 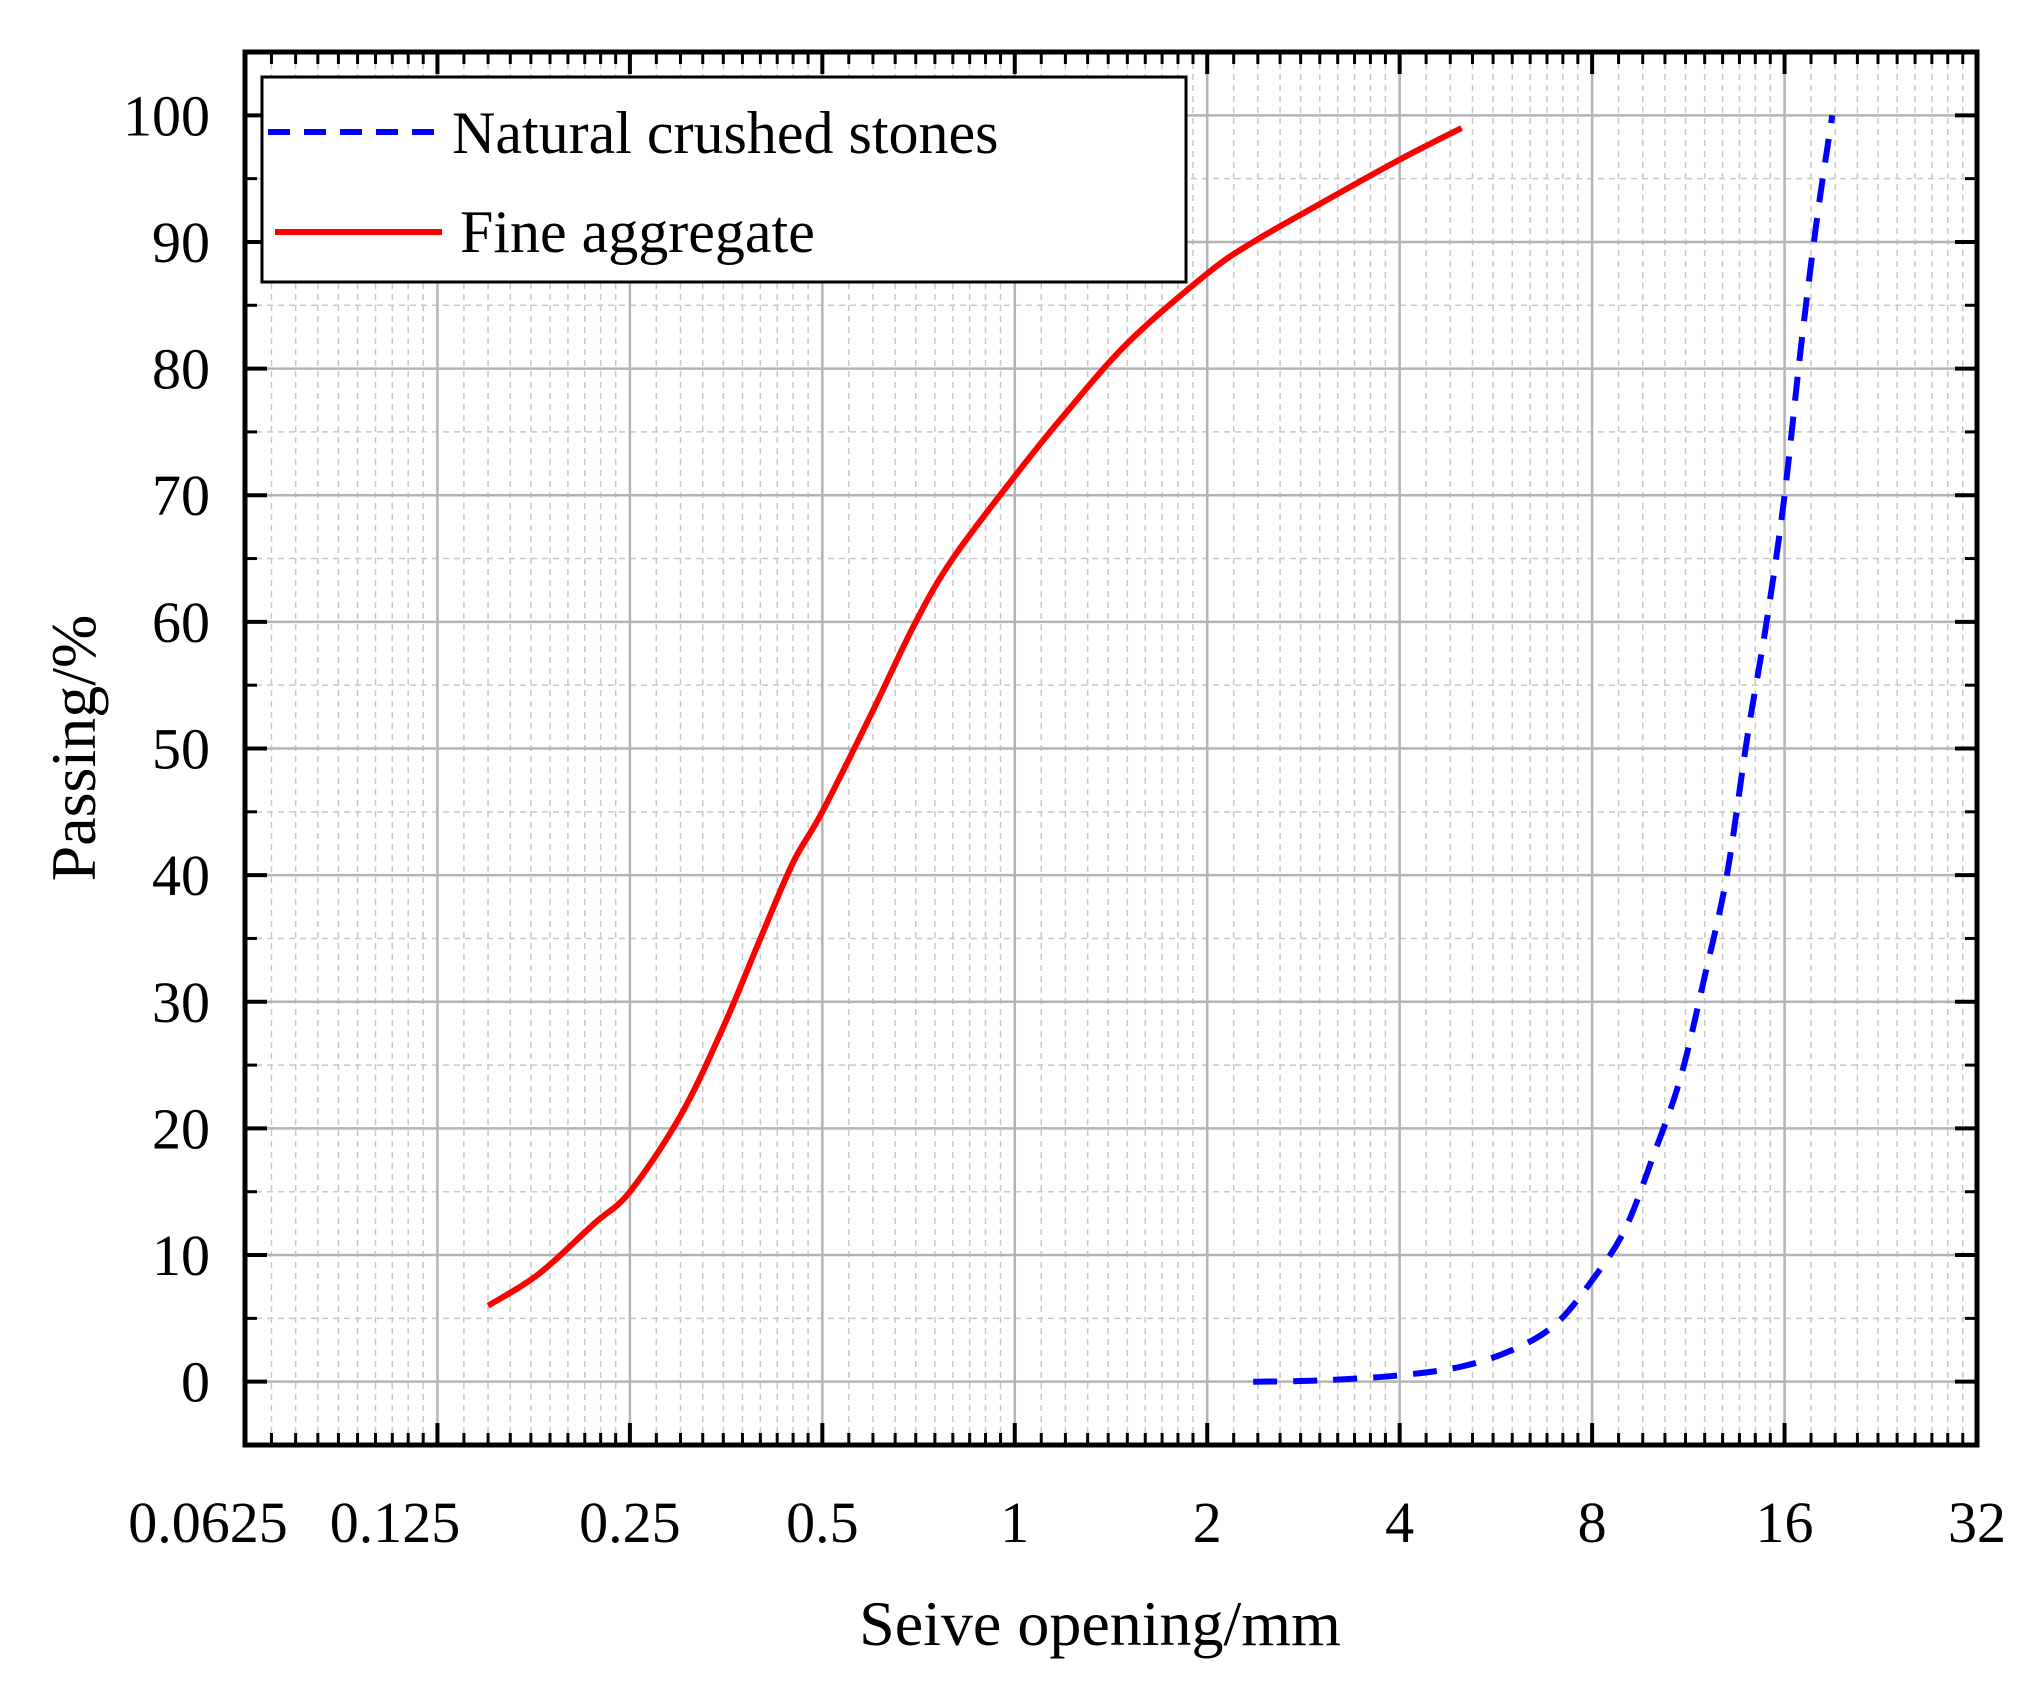 I want to click on y-tick-label: 0, so click(x=195, y=1382).